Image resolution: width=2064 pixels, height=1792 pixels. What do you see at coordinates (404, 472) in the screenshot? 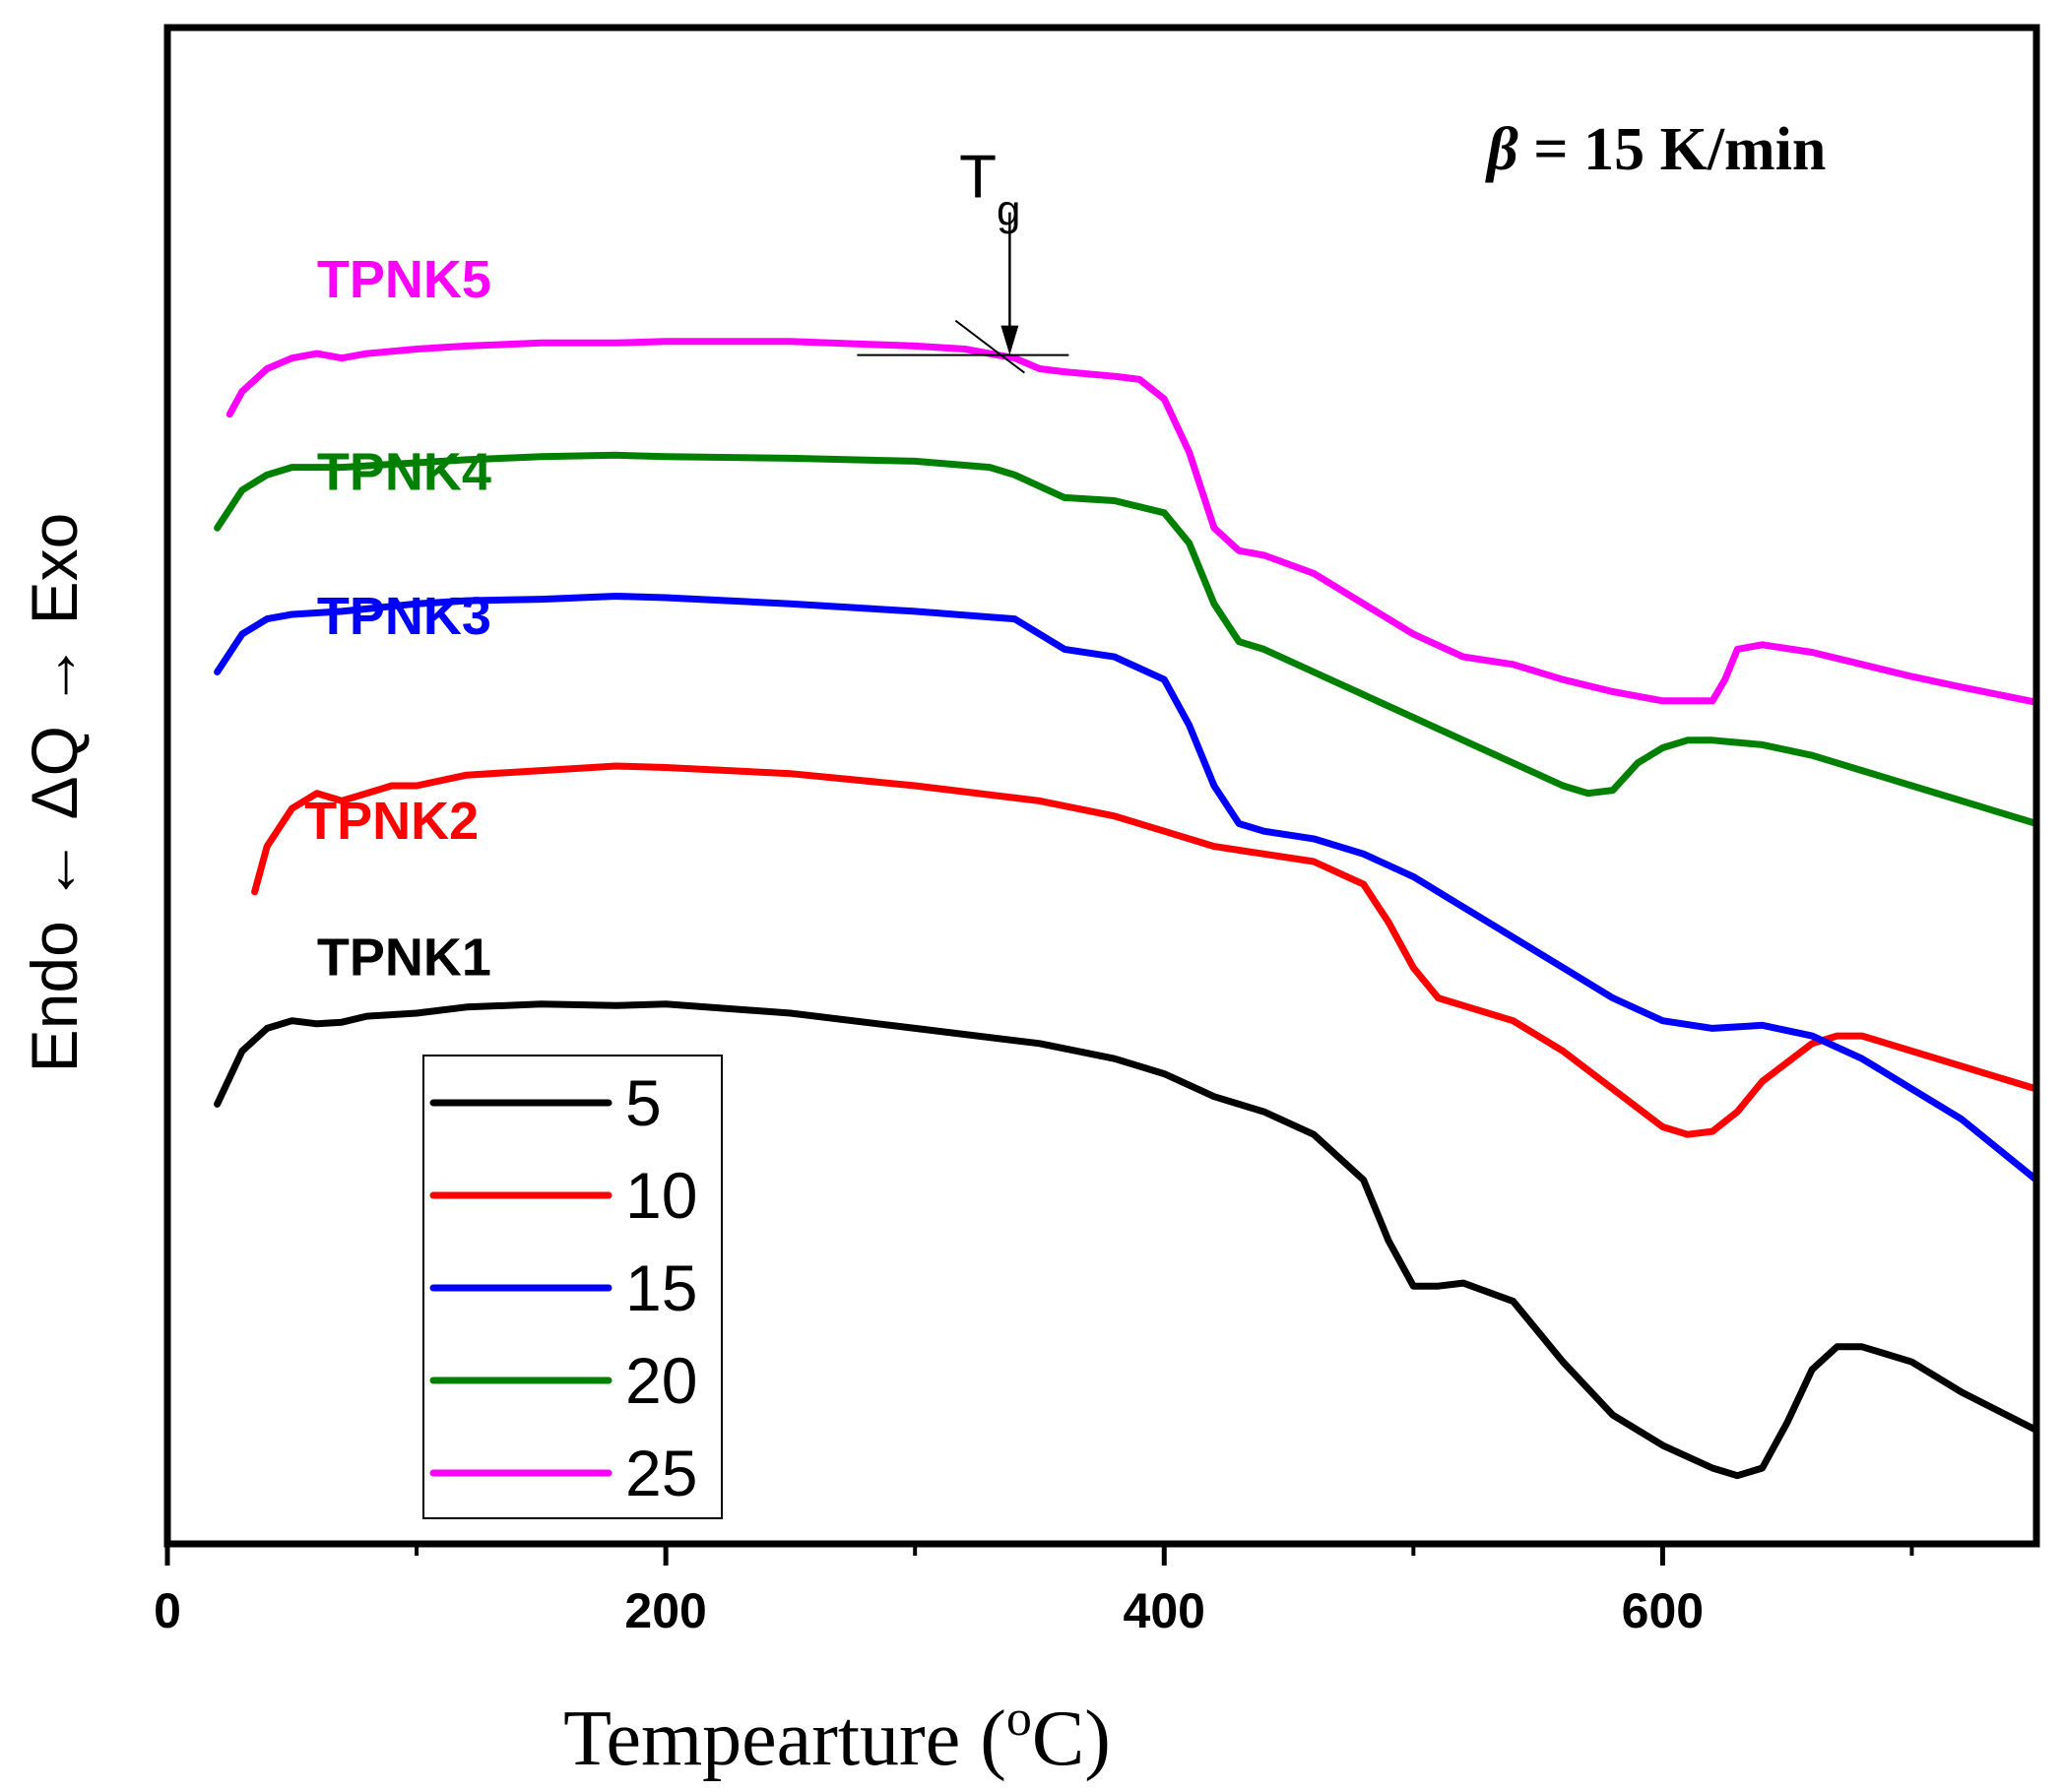
I see `series-label-tpnk4: TPNK4` at bounding box center [404, 472].